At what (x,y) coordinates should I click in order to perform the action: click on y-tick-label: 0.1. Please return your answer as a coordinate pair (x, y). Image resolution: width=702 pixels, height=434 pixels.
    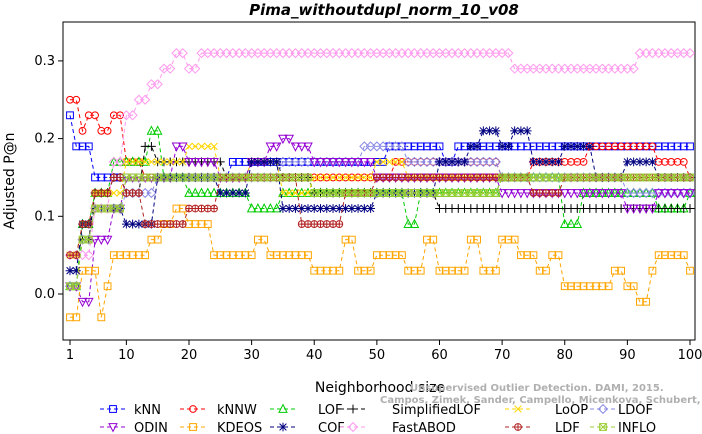
    Looking at the image, I should click on (44, 216).